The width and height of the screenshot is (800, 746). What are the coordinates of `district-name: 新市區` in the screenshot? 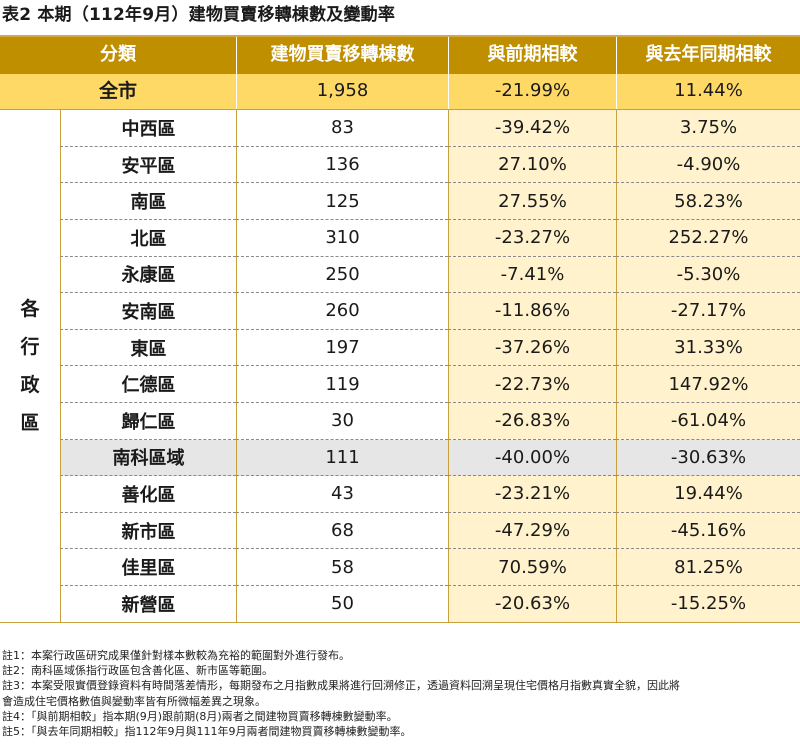 It's located at (148, 531).